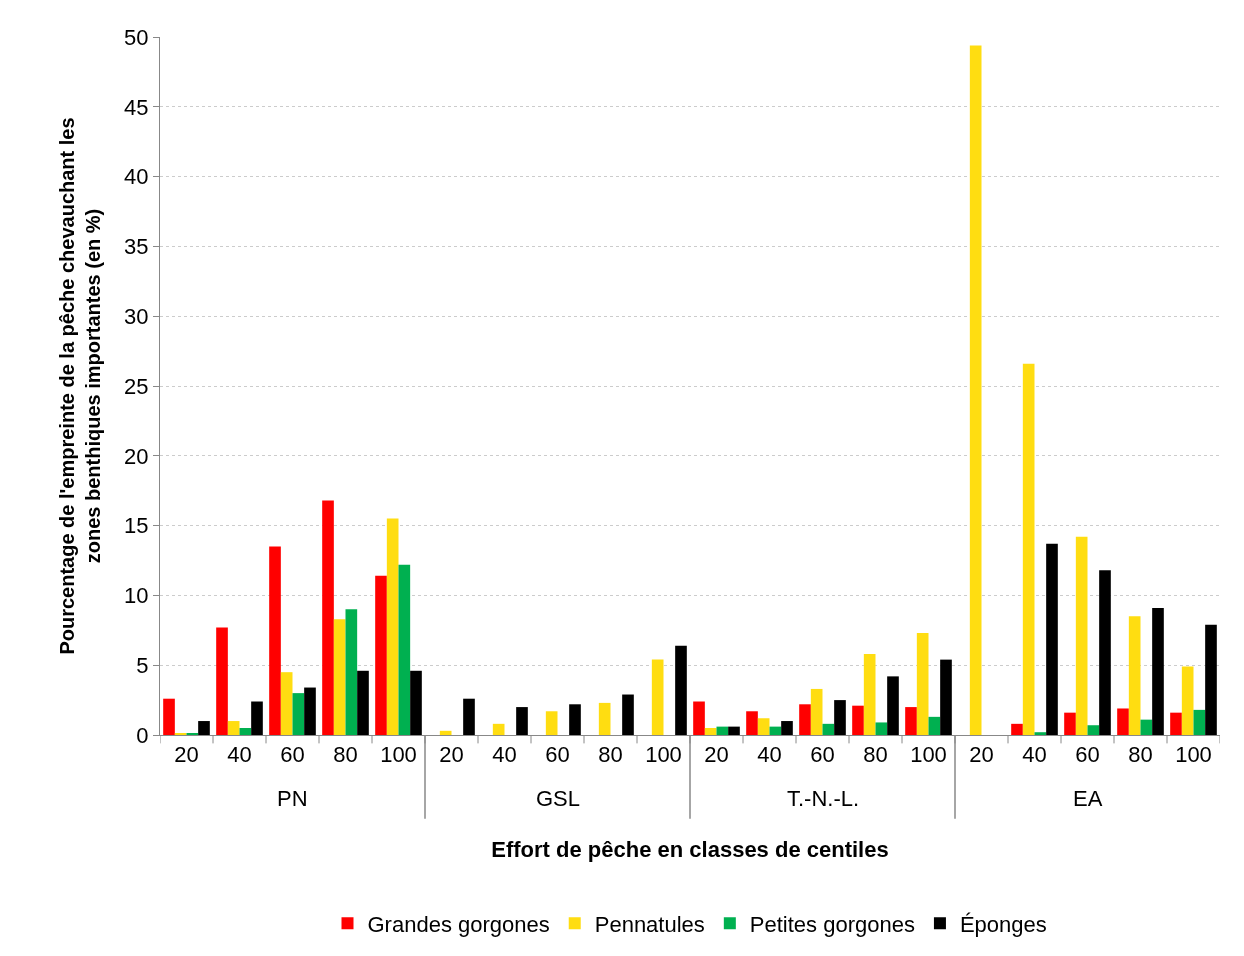 This screenshot has height=956, width=1244. I want to click on text: T.-N.-L., so click(823, 798).